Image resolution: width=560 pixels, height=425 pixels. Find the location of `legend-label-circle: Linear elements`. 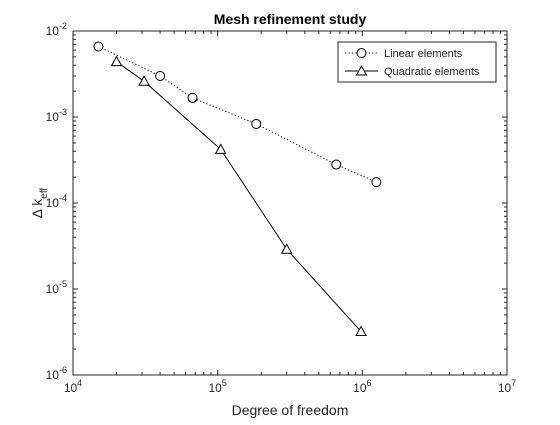

legend-label-circle: Linear elements is located at coordinates (423, 54).